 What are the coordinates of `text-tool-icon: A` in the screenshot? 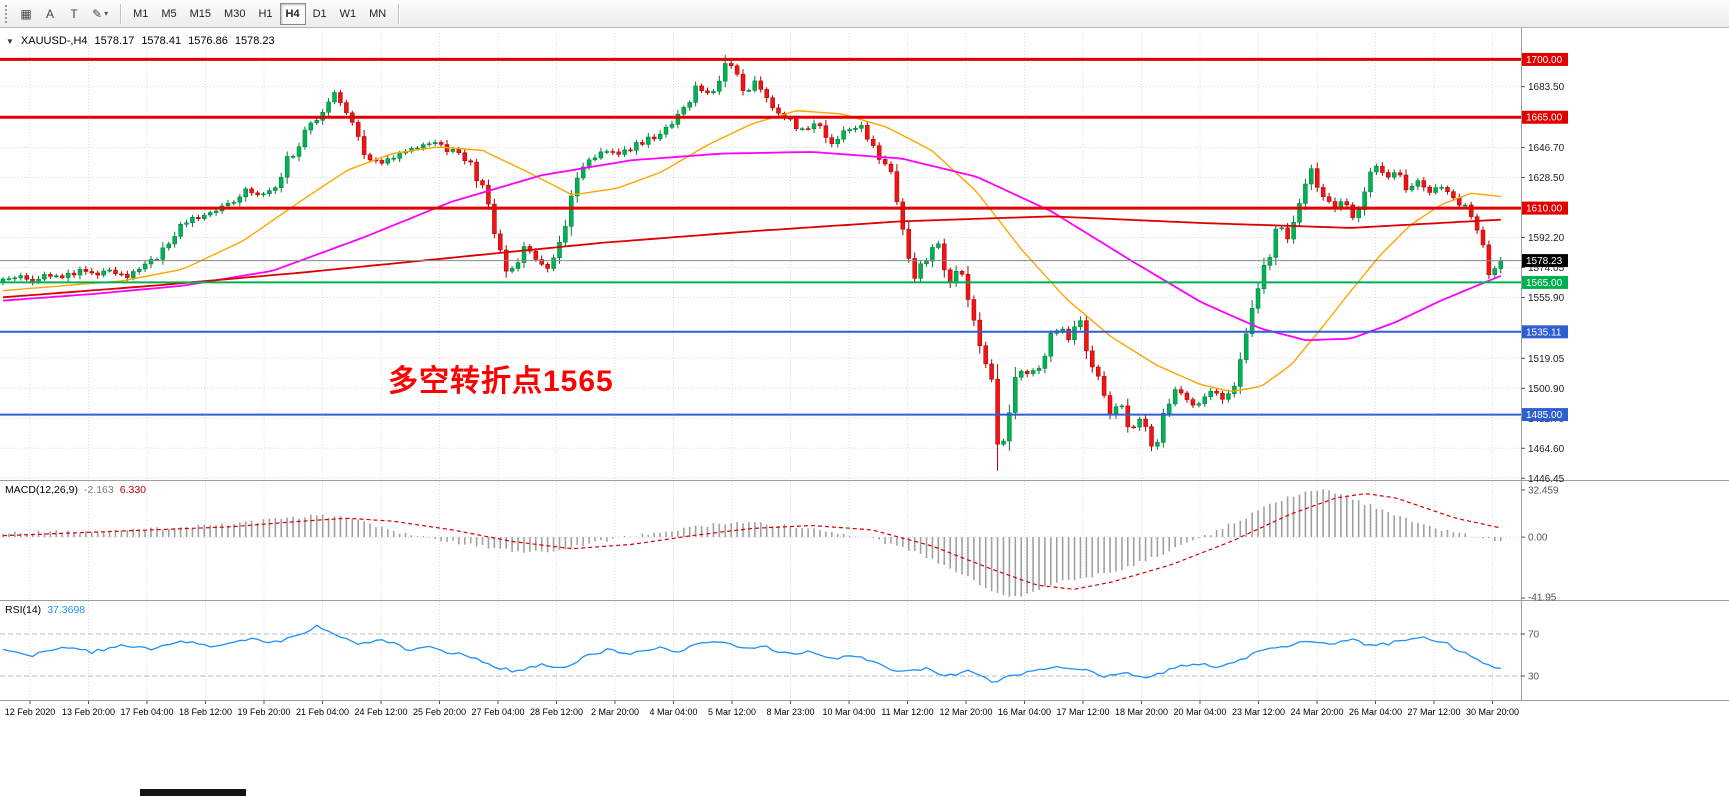 It's located at (50, 14).